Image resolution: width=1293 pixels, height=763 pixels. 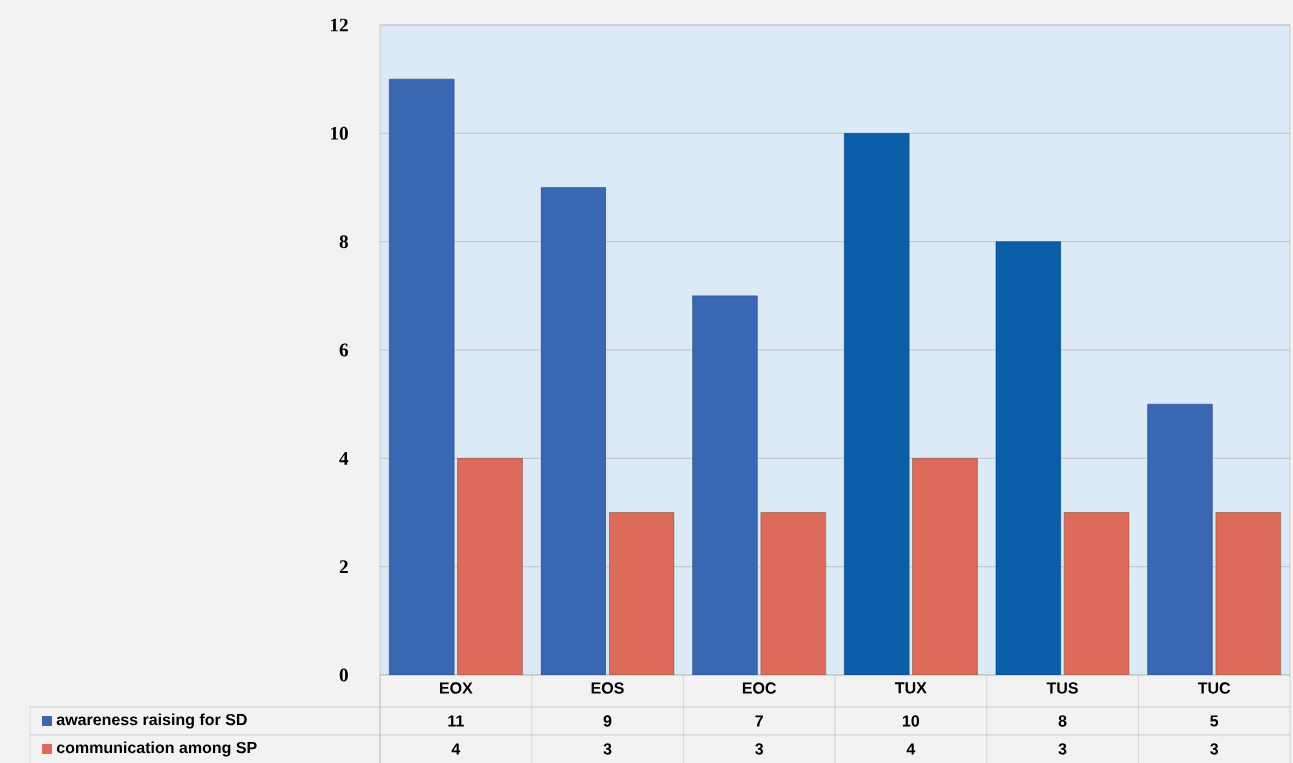 I want to click on y-tick-label: 0, so click(x=343, y=675).